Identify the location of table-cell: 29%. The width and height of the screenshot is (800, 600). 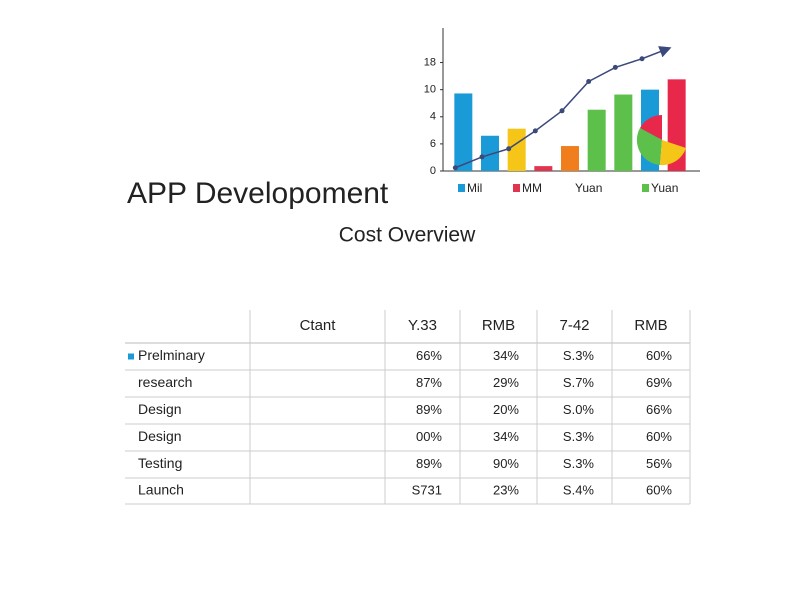
(506, 382).